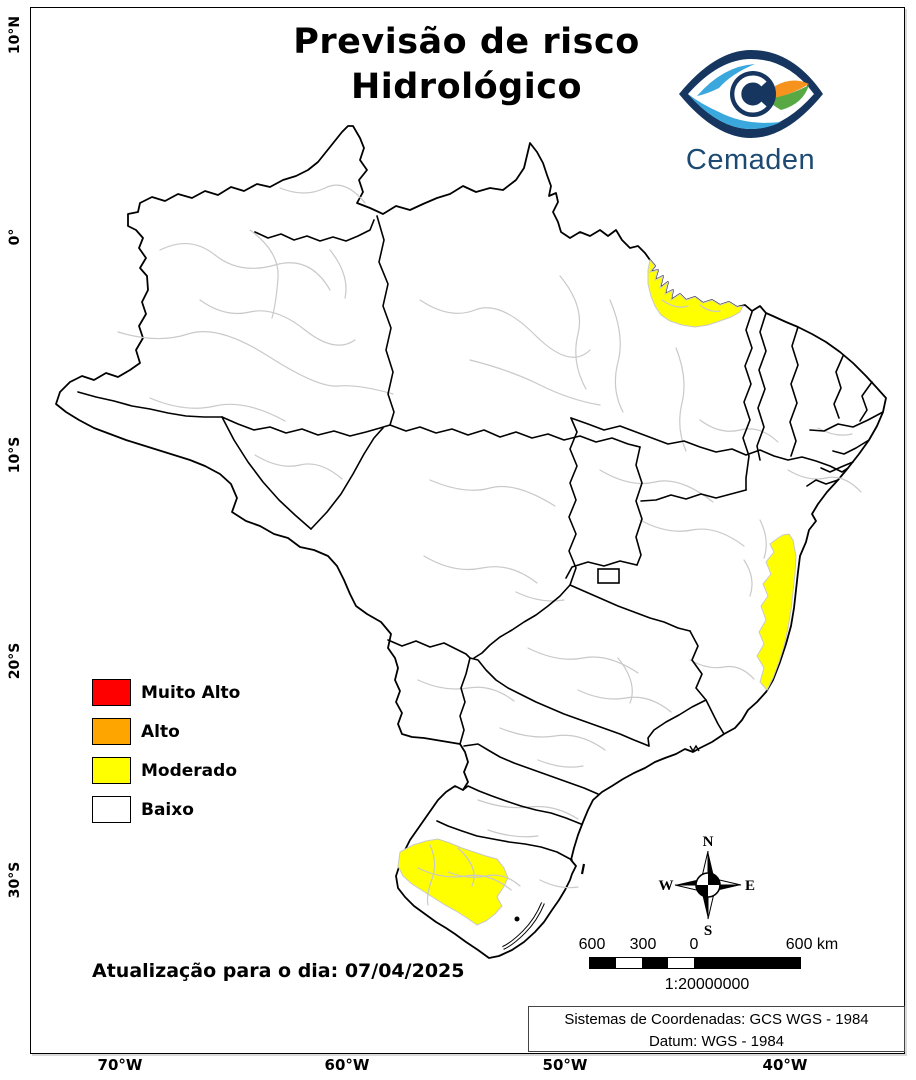 The image size is (916, 1080). I want to click on scale-label-600-left: 600, so click(592, 944).